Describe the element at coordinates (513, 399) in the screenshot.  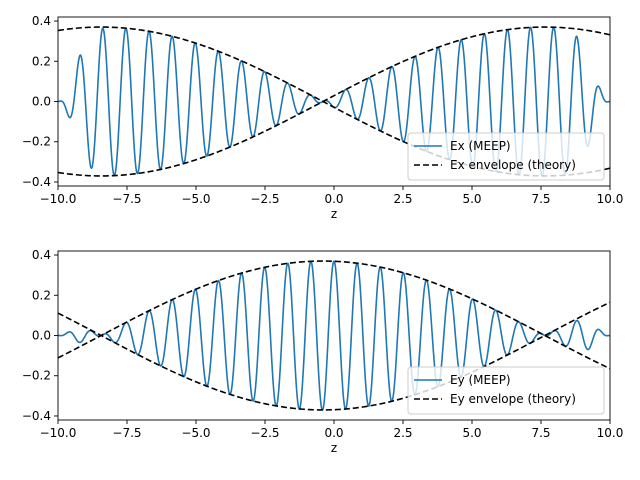
I see `legend-label: Ey envelope (theory)` at that location.